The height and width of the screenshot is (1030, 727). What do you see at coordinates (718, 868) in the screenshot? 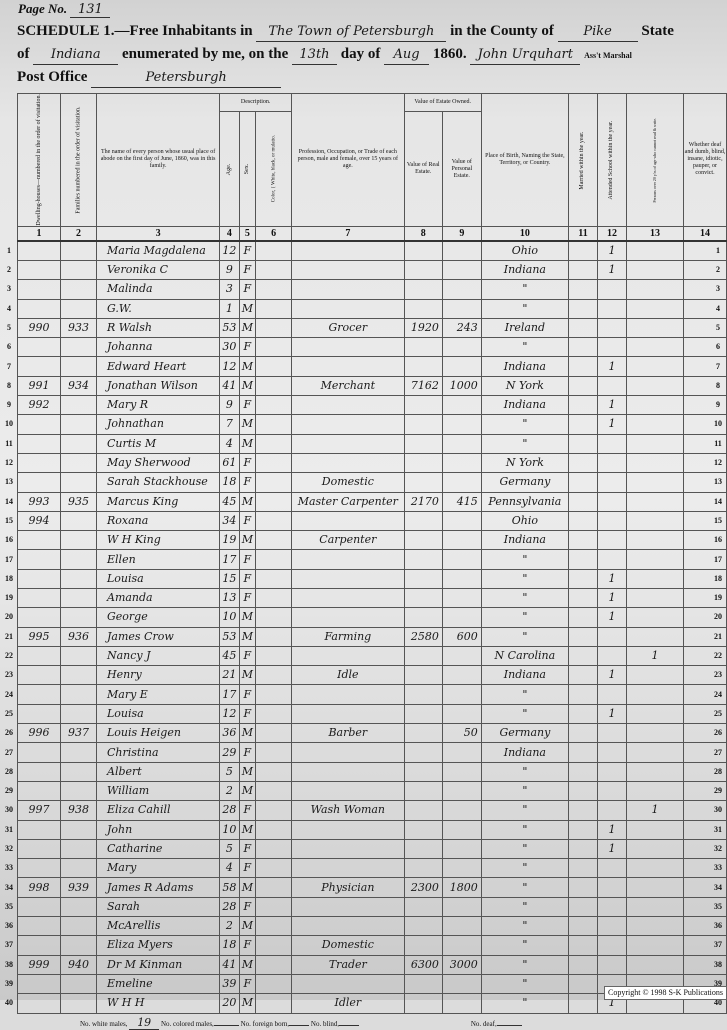
I see `row-number-right: 33` at bounding box center [718, 868].